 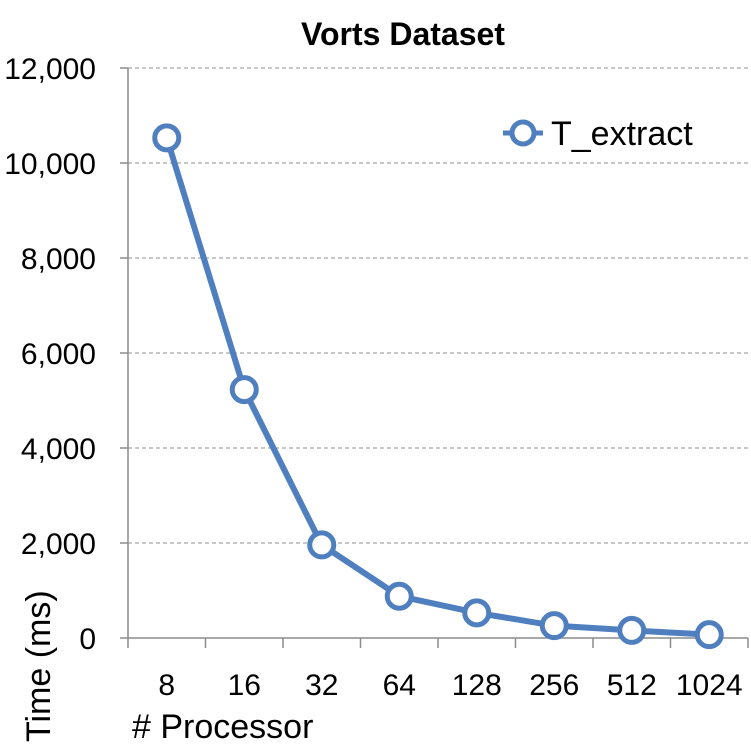 What do you see at coordinates (554, 685) in the screenshot?
I see `x-tick-label: 256` at bounding box center [554, 685].